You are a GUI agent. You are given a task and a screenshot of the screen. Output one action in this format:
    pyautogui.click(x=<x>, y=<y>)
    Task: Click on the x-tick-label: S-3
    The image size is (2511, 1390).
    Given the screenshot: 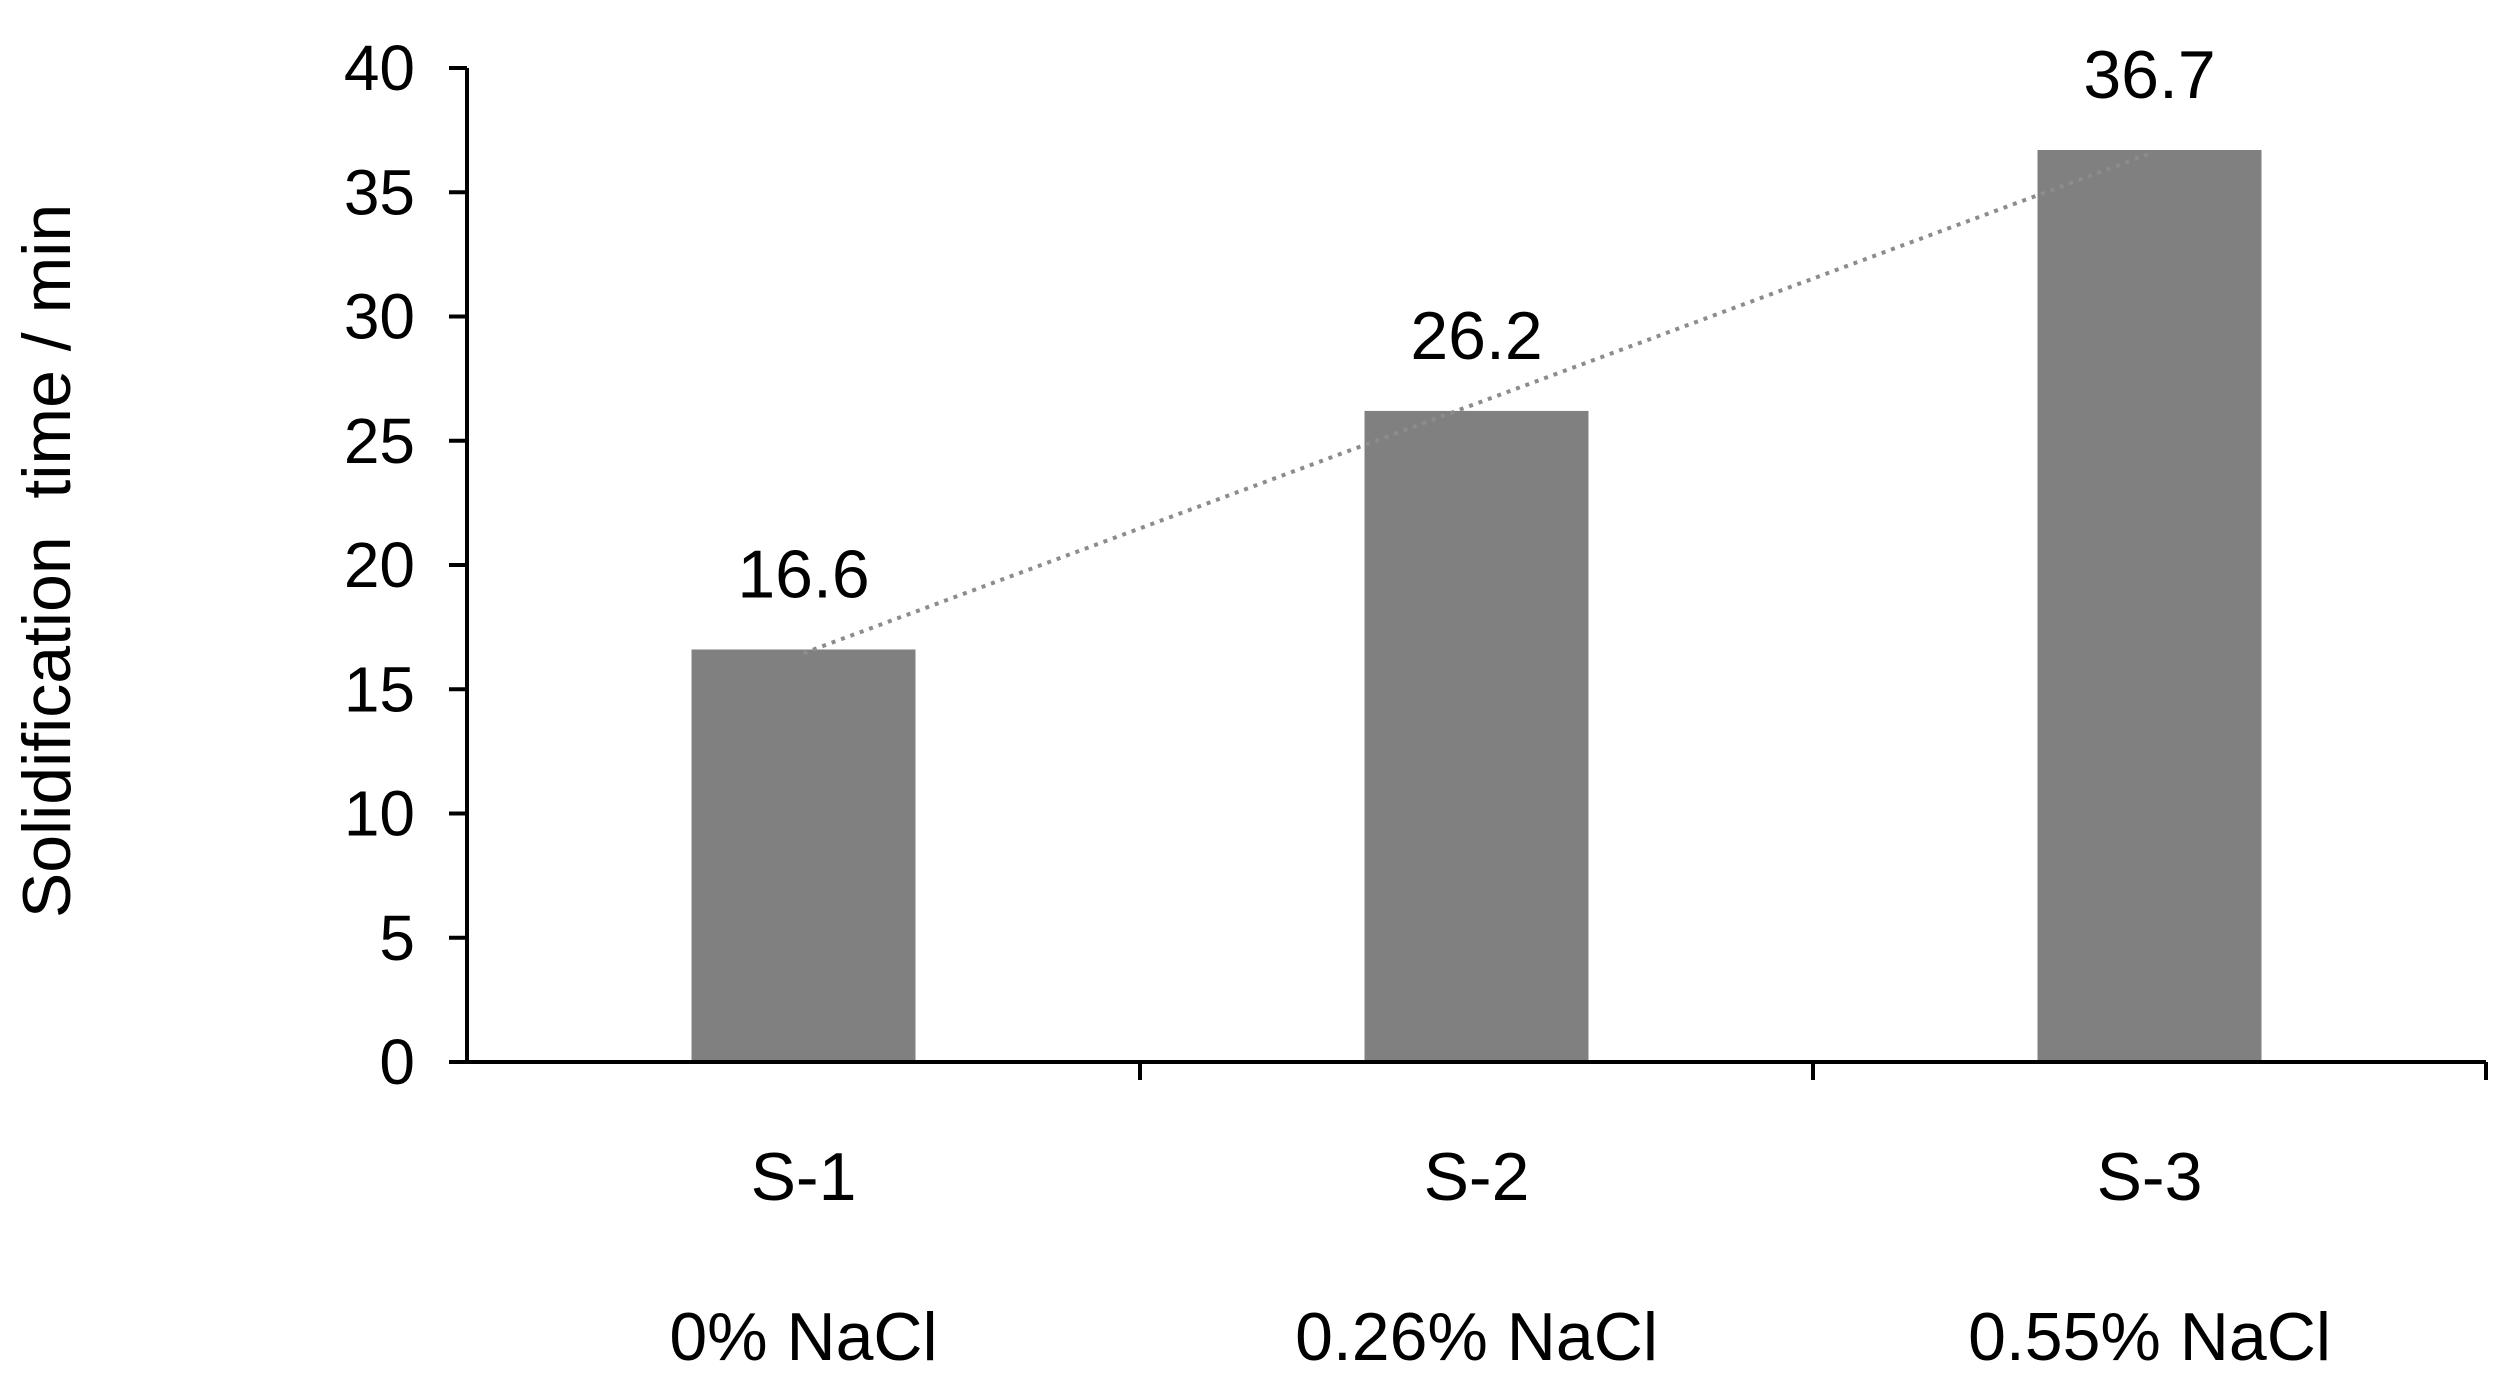 What is the action you would take?
    pyautogui.click(x=2150, y=1177)
    